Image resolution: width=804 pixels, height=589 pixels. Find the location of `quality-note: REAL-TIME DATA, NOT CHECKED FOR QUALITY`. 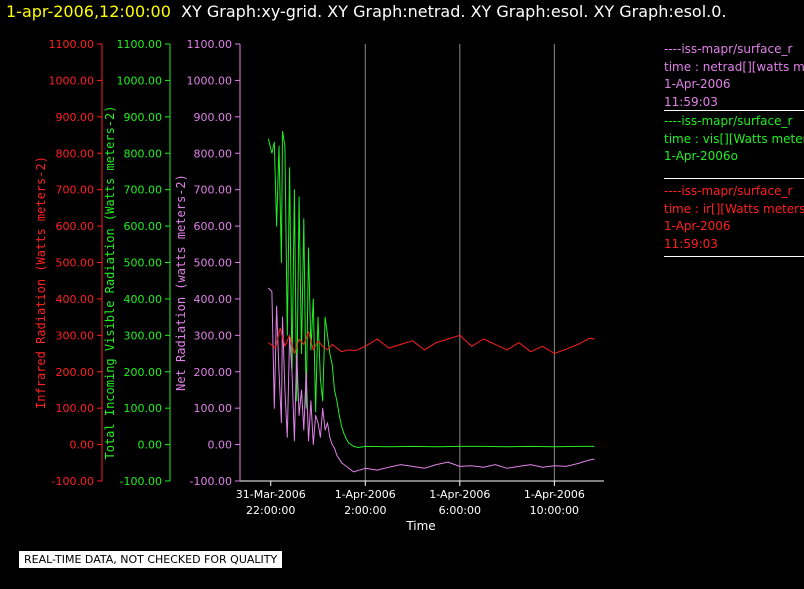

quality-note: REAL-TIME DATA, NOT CHECKED FOR QUALITY is located at coordinates (151, 559).